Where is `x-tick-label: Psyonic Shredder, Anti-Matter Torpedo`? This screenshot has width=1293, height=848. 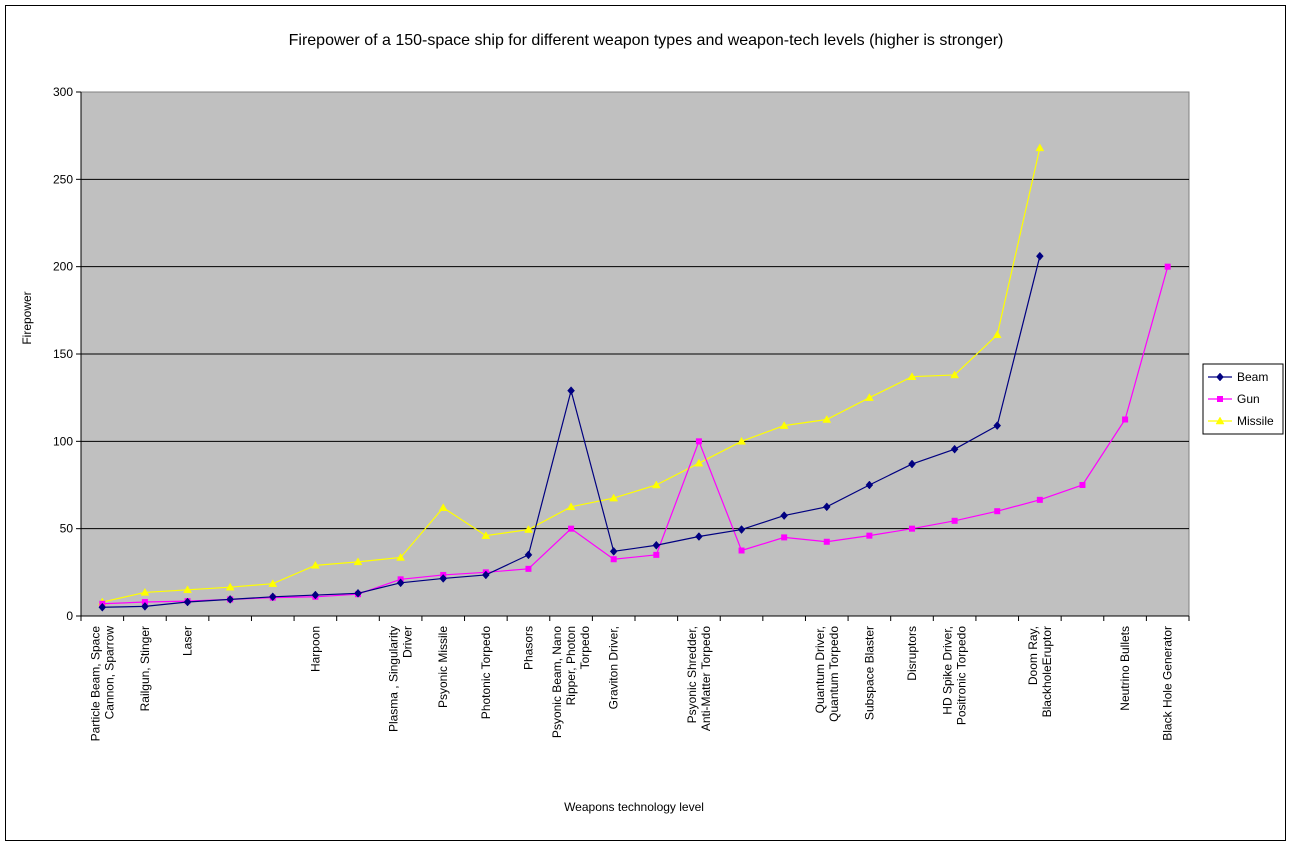
x-tick-label: Psyonic Shredder, Anti-Matter Torpedo is located at coordinates (699, 678).